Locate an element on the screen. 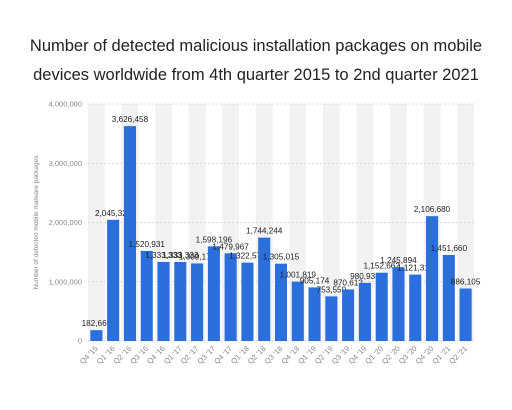 This screenshot has height=410, width=512. data-label: 1,451,660 is located at coordinates (449, 248).